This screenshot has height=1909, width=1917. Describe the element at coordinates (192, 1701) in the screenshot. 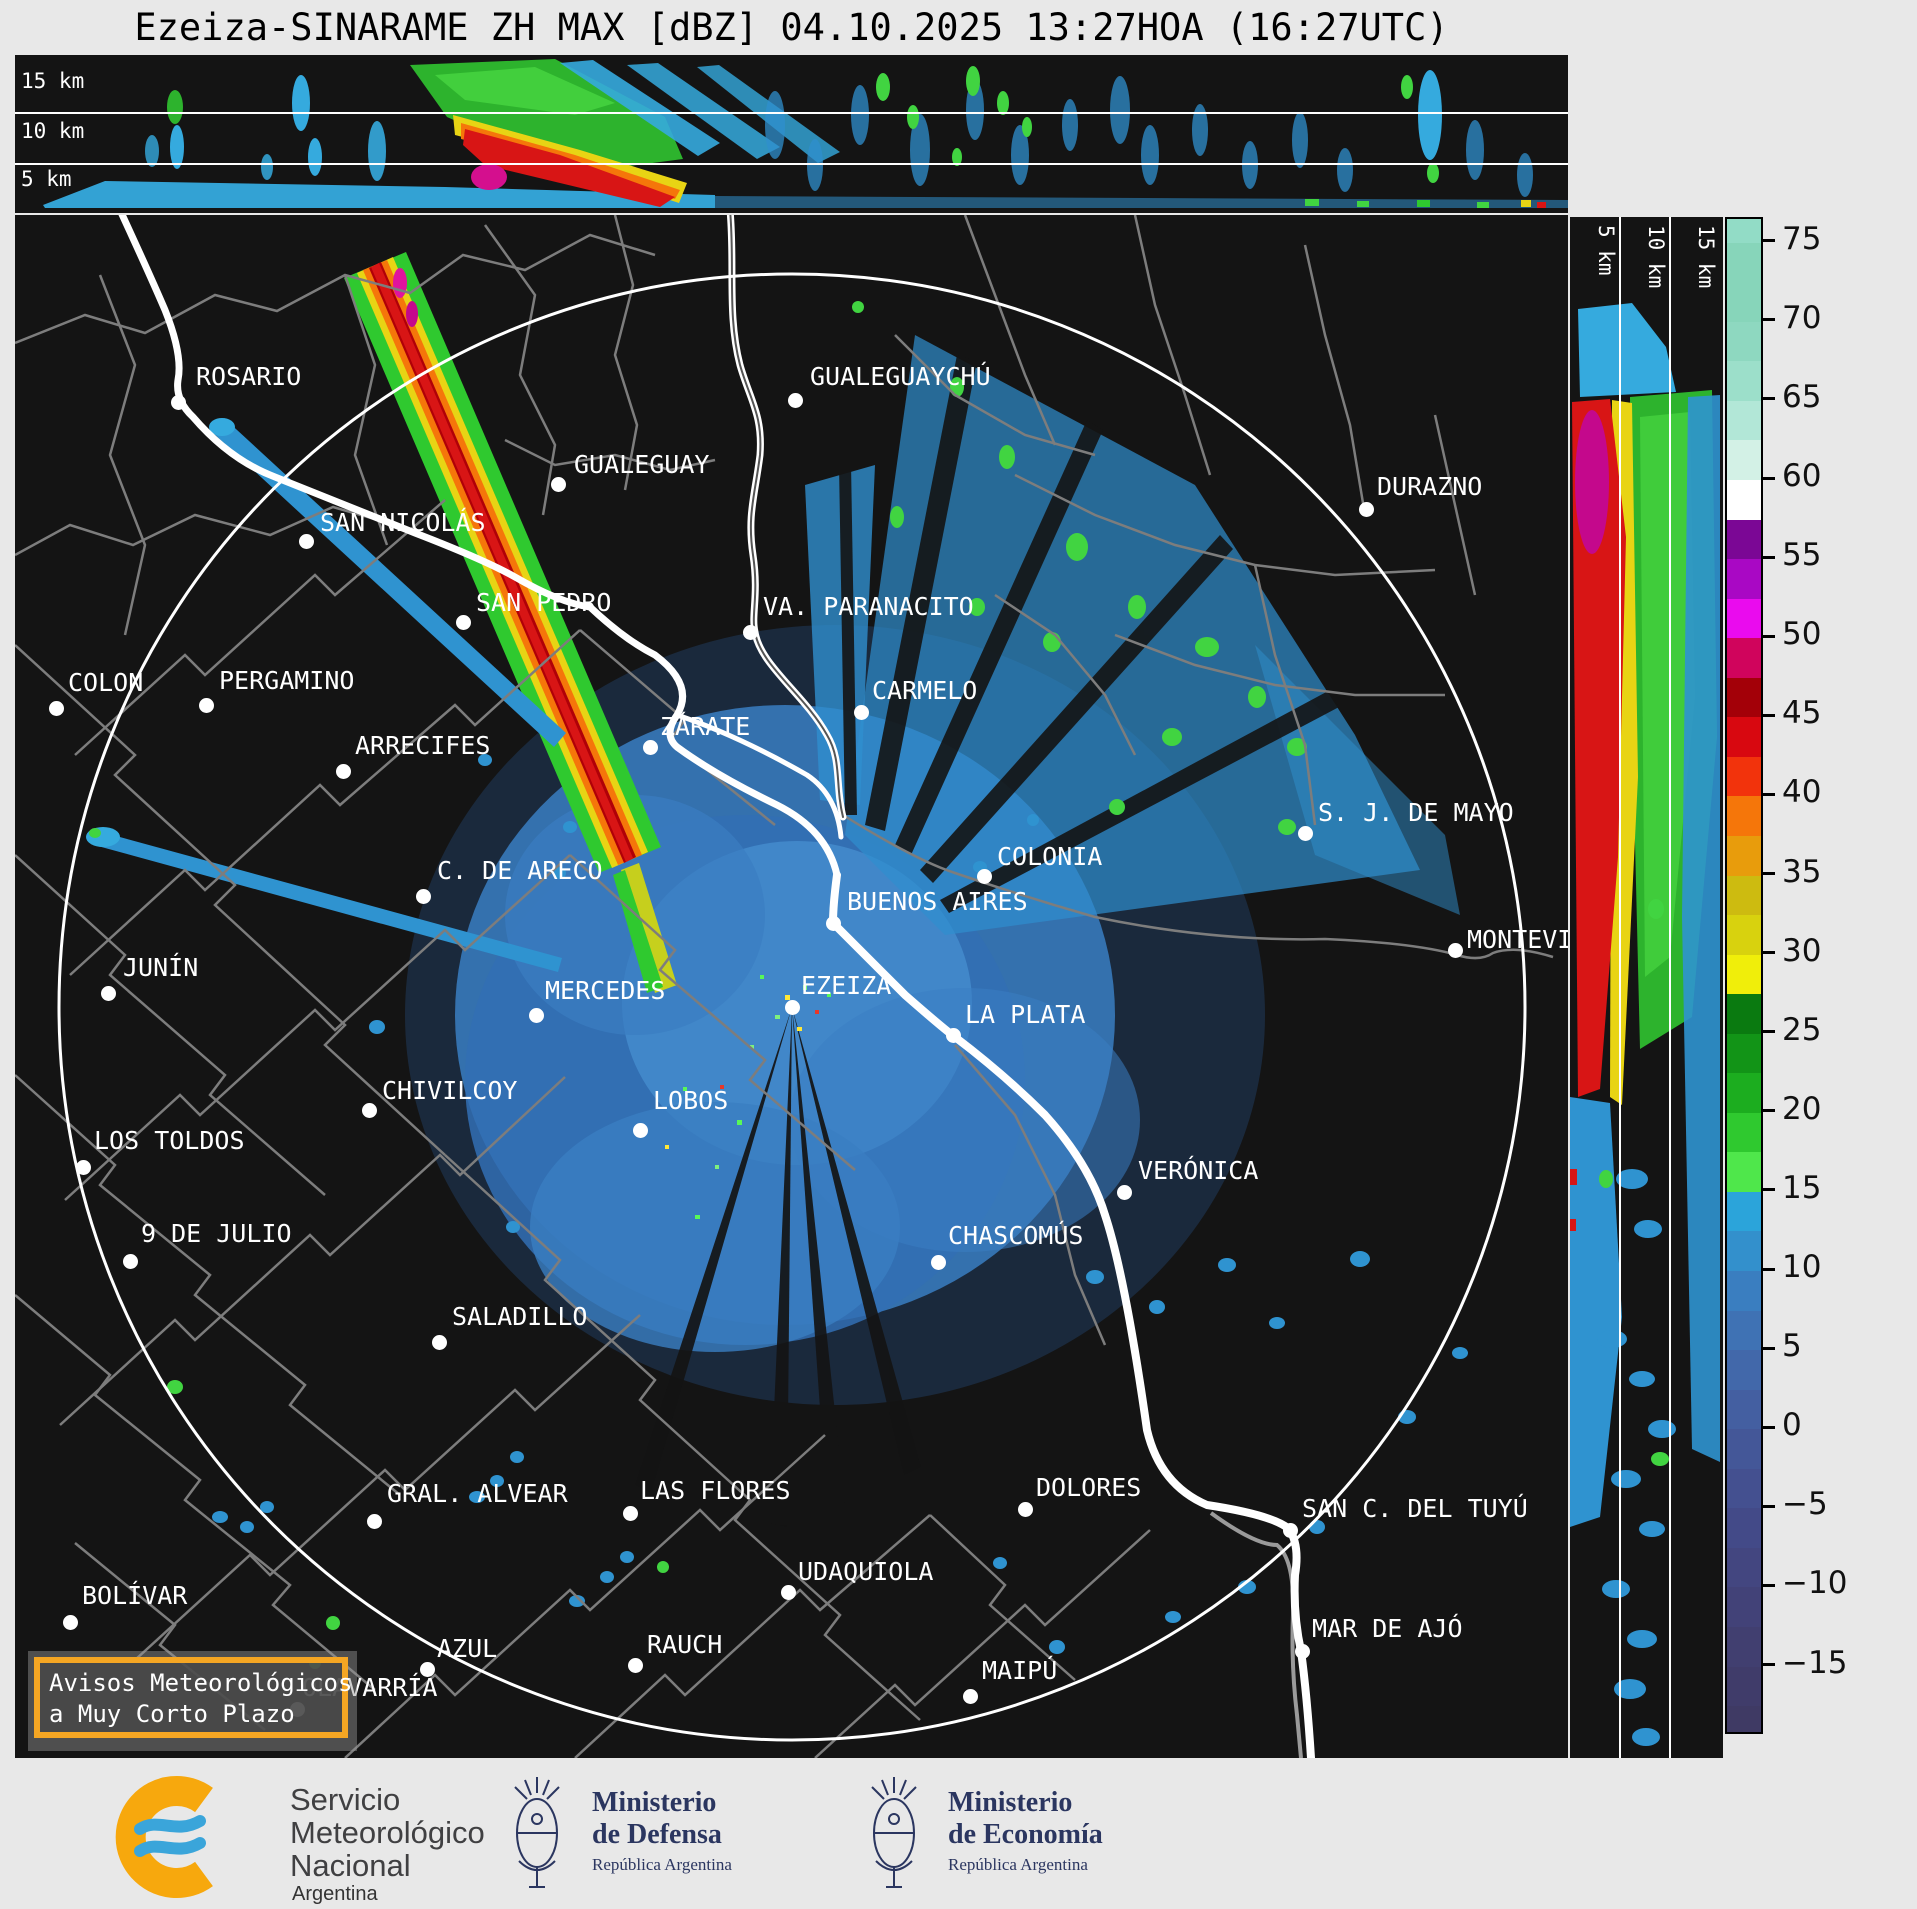

I see `warning-box: Avisos Meteorológicos a Muy Corto Plazo` at that location.